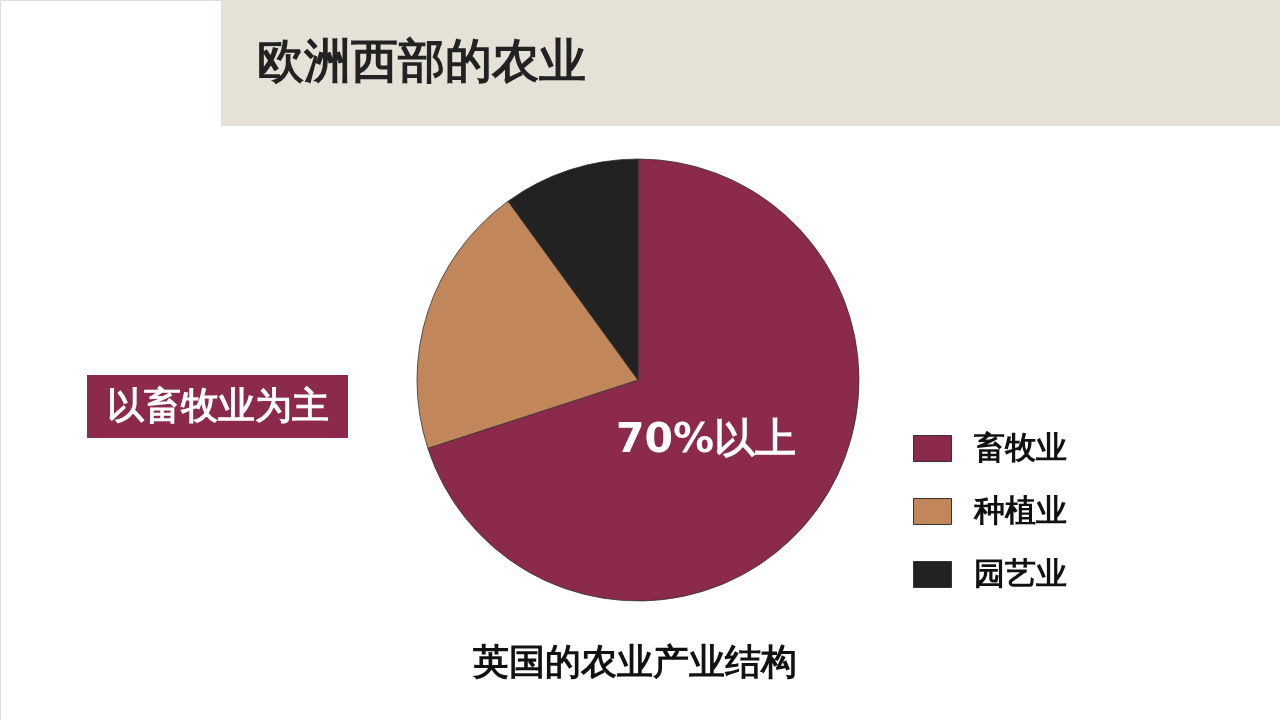  I want to click on legend-label: 种植业, so click(1020, 509).